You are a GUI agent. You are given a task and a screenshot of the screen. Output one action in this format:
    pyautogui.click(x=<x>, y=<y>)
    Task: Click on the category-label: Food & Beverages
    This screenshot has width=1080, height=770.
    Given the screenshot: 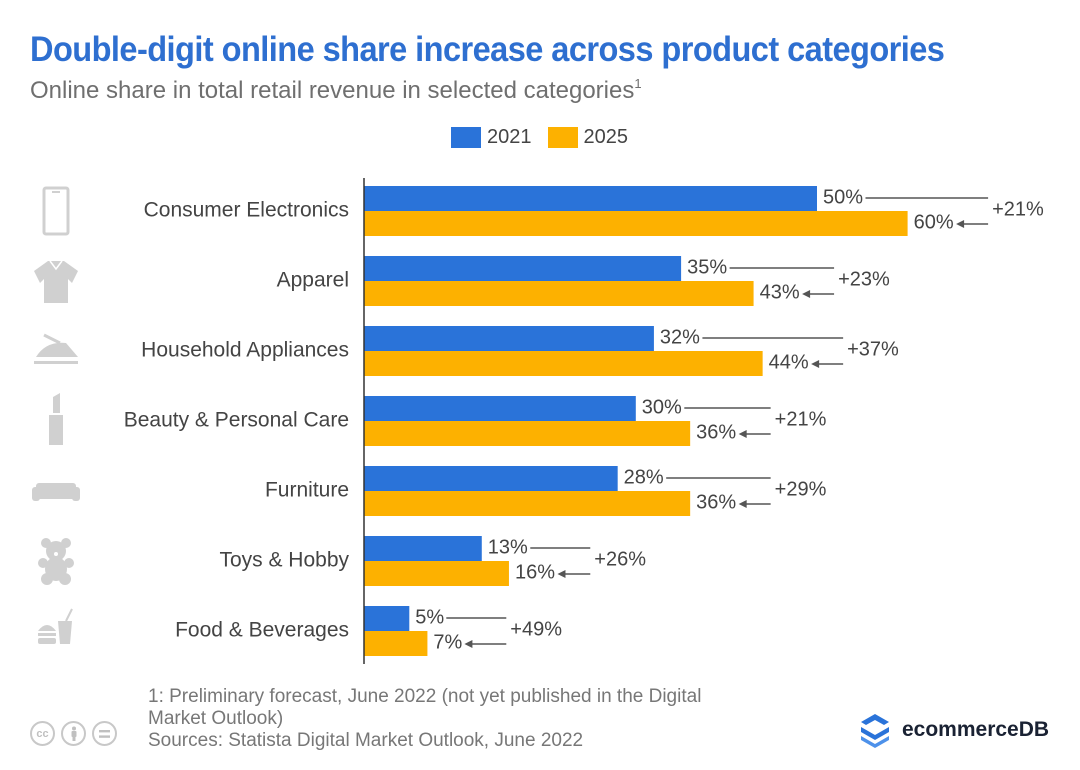 What is the action you would take?
    pyautogui.click(x=262, y=630)
    